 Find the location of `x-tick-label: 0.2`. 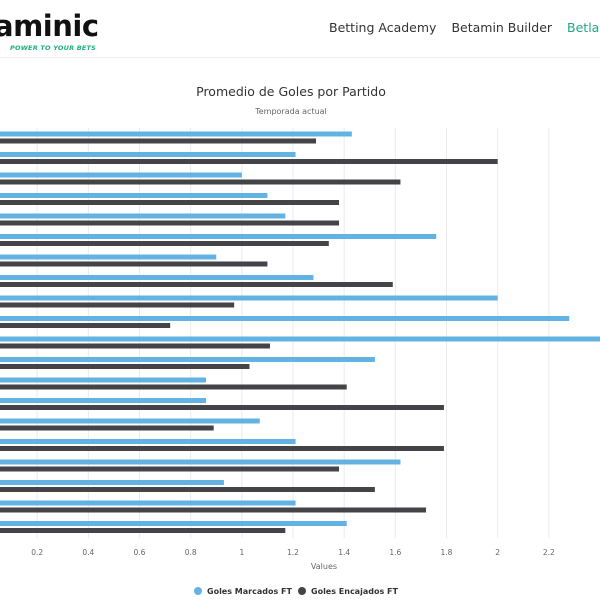

x-tick-label: 0.2 is located at coordinates (37, 552).